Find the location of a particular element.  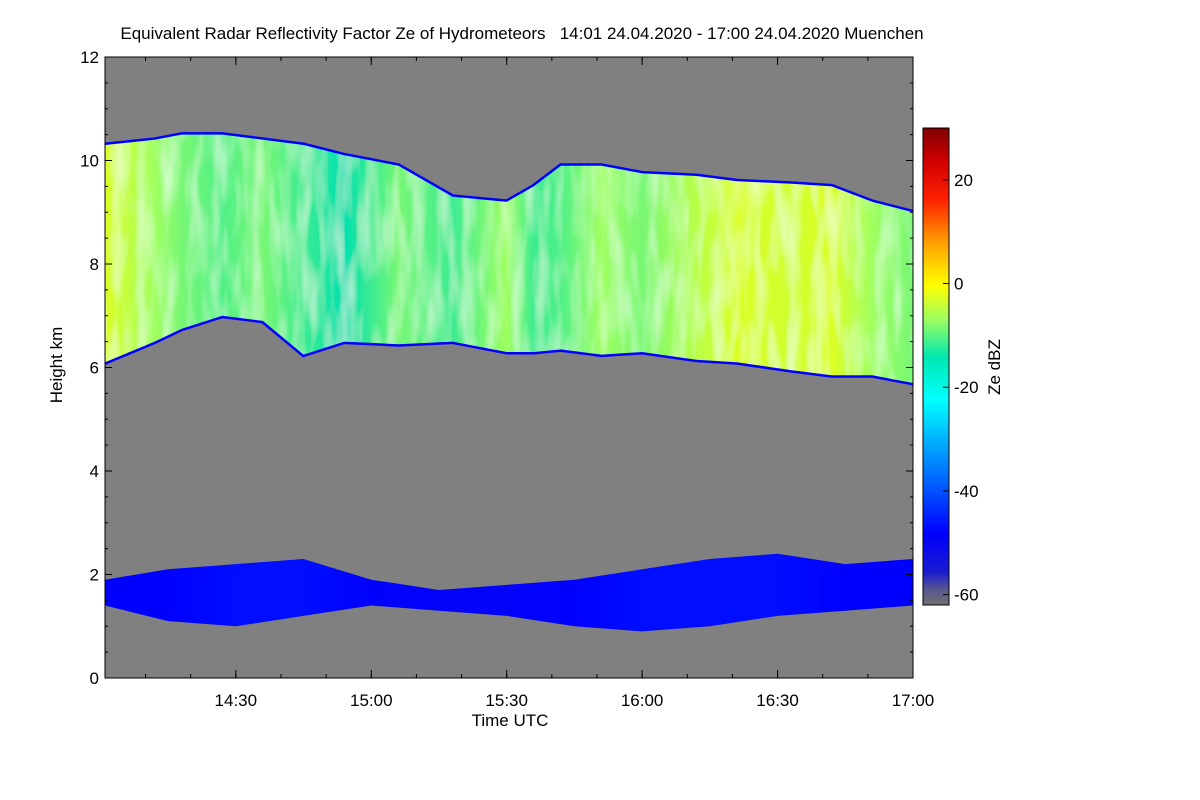

y-tick-label: 4 is located at coordinates (94, 471).